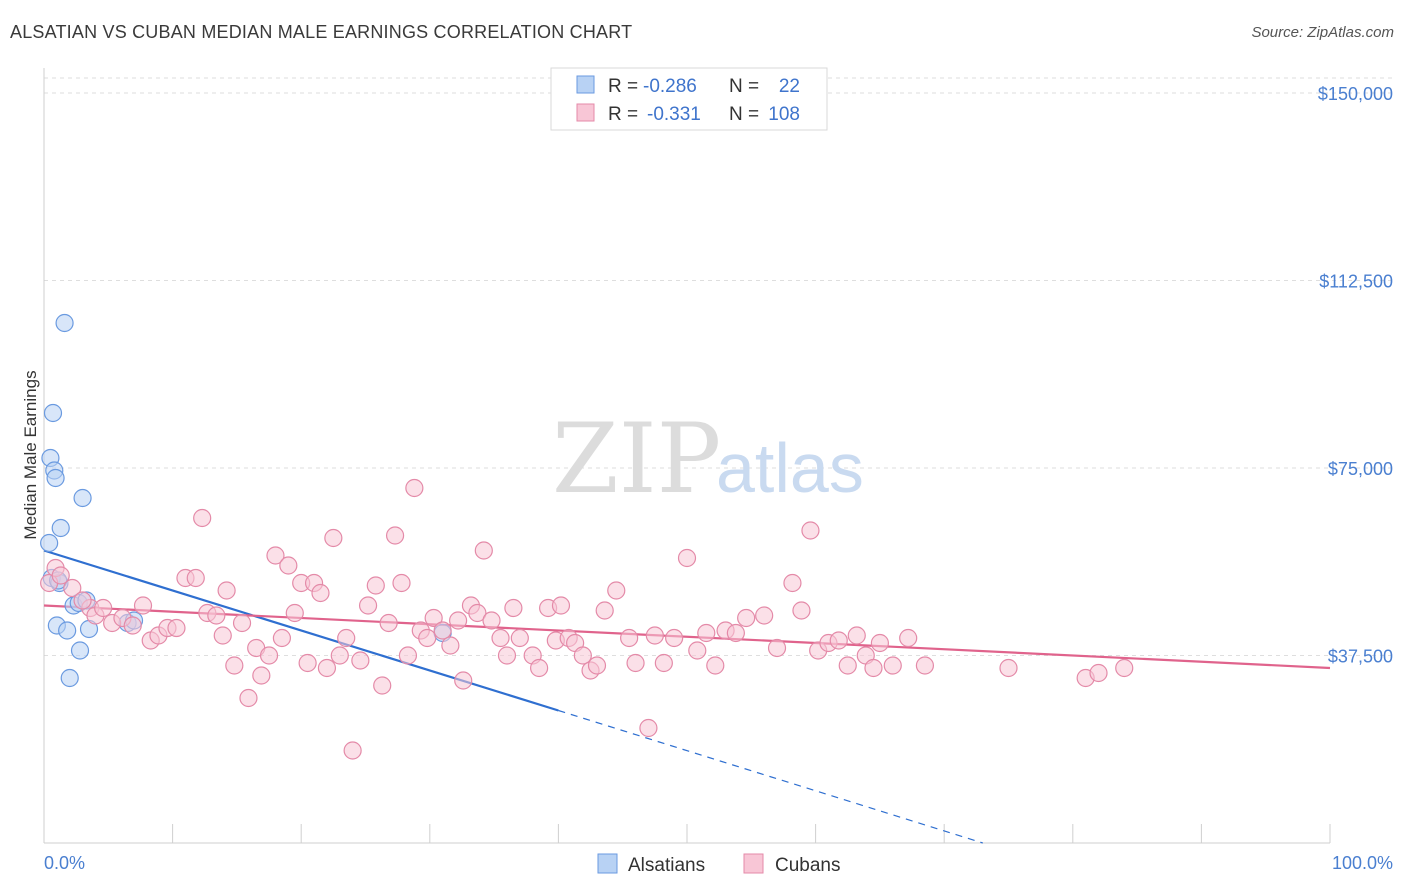 The height and width of the screenshot is (892, 1406). I want to click on y-tick-label-1: $112,500, so click(1356, 282).